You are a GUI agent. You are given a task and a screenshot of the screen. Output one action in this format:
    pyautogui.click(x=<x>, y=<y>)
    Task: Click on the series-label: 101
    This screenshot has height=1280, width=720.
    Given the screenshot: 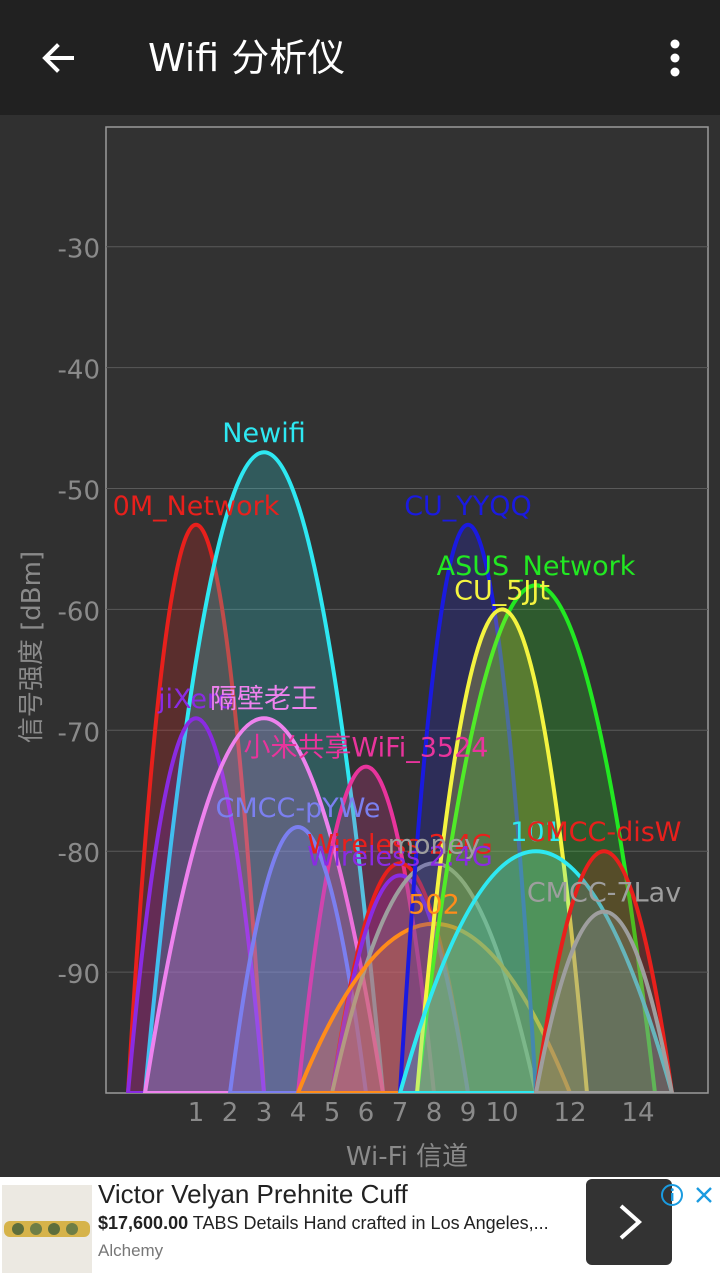 What is the action you would take?
    pyautogui.click(x=536, y=832)
    